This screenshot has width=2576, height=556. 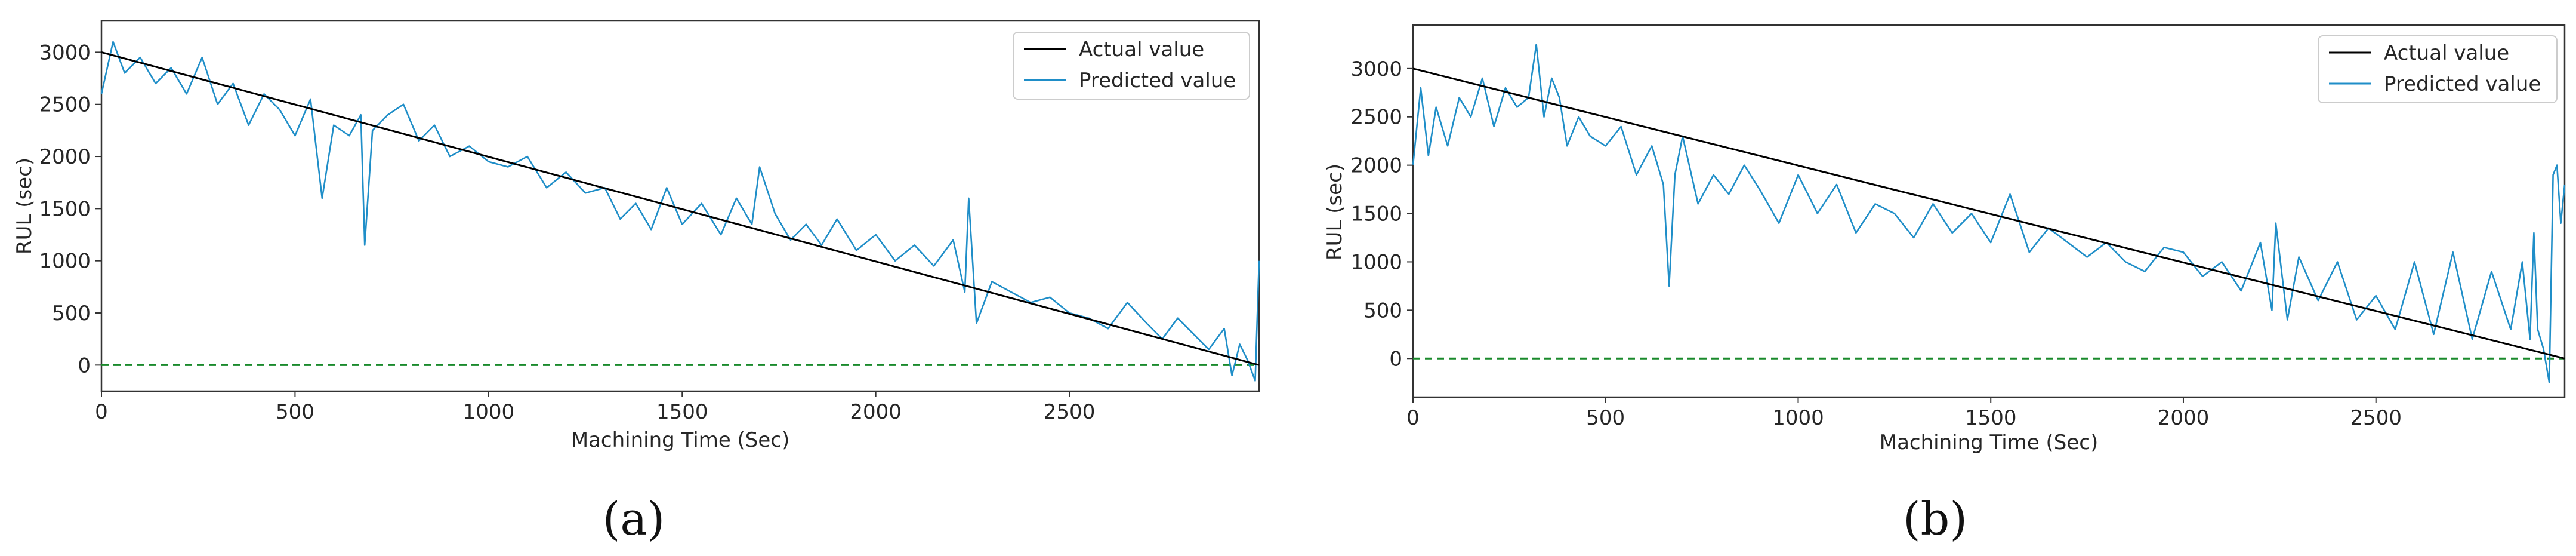 What do you see at coordinates (876, 412) in the screenshot?
I see `chart-a-x-tick-label: 2000` at bounding box center [876, 412].